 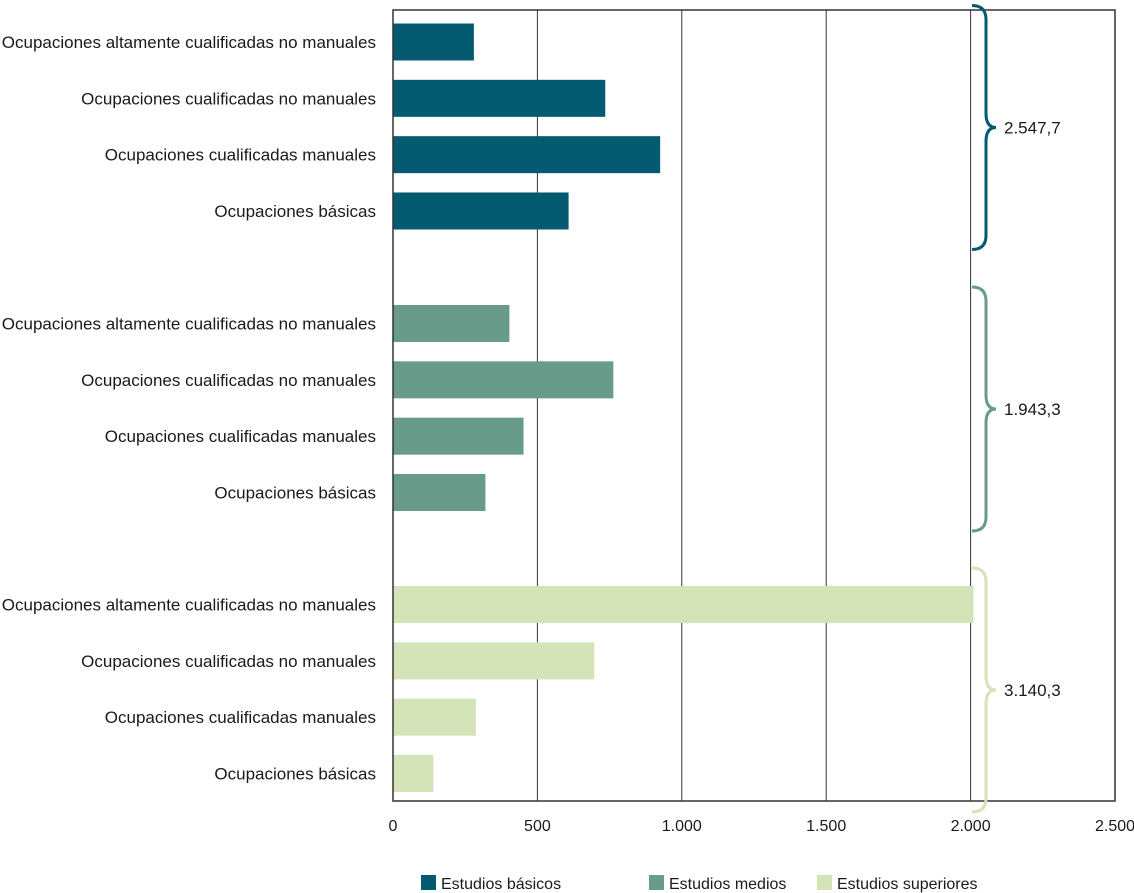 I want to click on x-tick-label: 2.000, so click(x=971, y=826).